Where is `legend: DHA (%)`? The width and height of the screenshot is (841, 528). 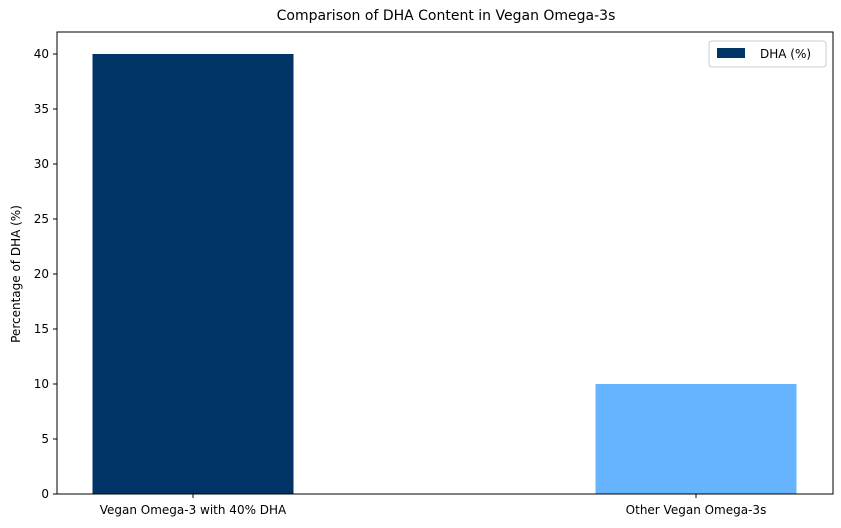 legend: DHA (%) is located at coordinates (767, 54).